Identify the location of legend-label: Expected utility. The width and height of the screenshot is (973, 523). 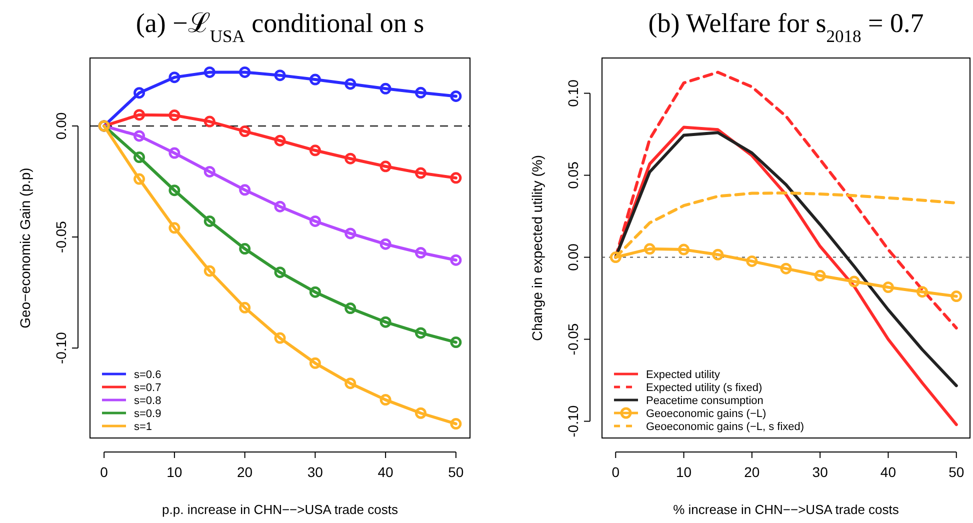
(683, 375).